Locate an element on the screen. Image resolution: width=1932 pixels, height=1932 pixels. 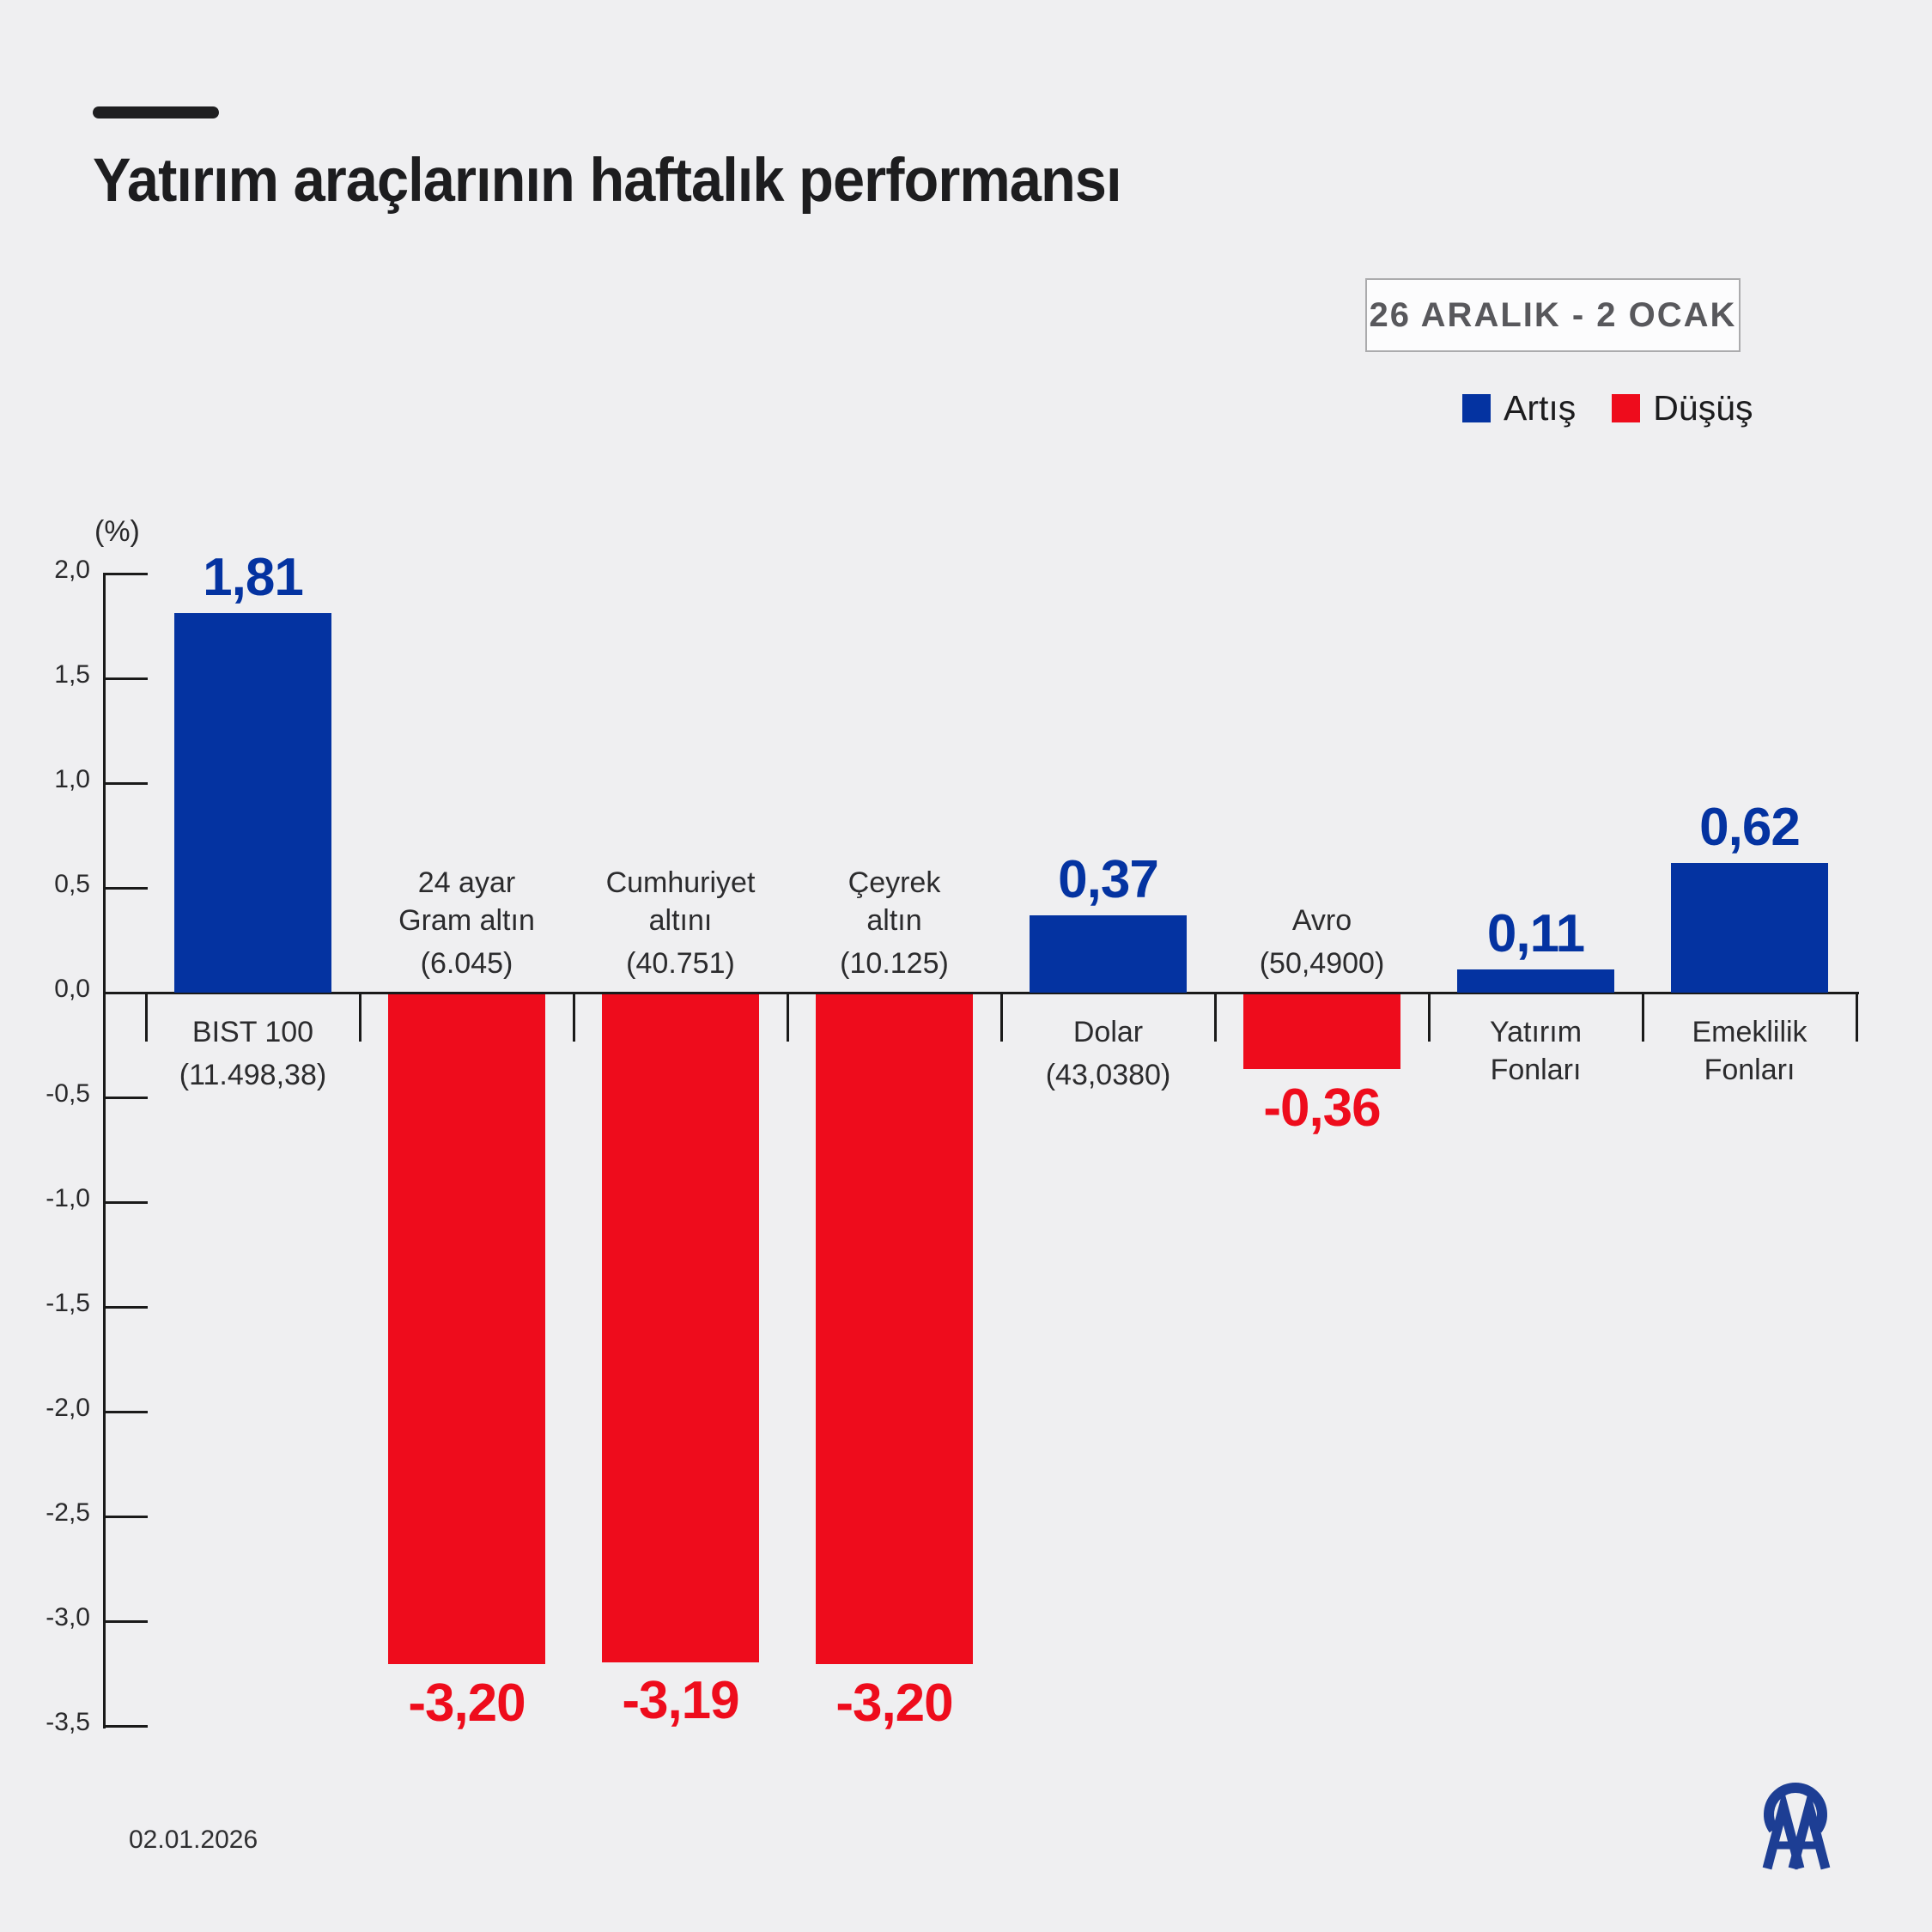
date-range-box: 26 ARALIK - 2 OCAK is located at coordinates (1553, 315).